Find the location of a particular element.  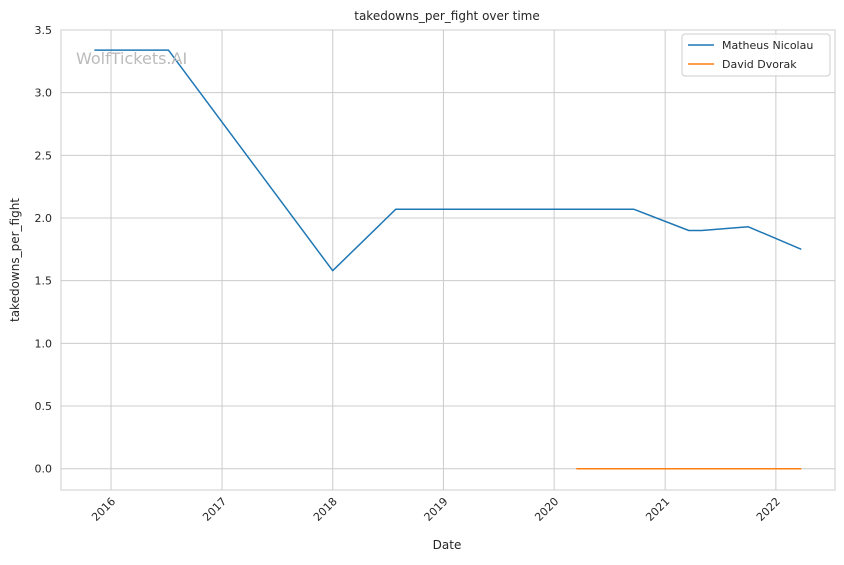

y-tick-label: 3.5 is located at coordinates (44, 30).